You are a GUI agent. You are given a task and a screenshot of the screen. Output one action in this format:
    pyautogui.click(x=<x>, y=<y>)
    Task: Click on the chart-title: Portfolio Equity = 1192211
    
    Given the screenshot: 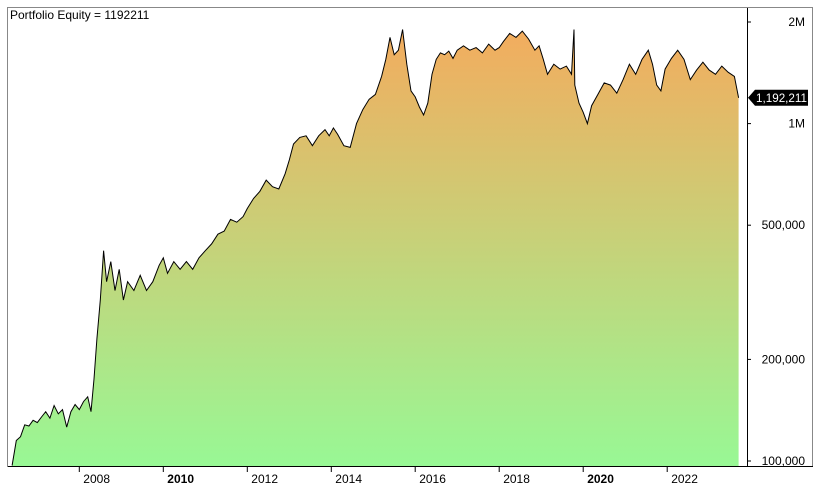 What is the action you would take?
    pyautogui.click(x=80, y=15)
    